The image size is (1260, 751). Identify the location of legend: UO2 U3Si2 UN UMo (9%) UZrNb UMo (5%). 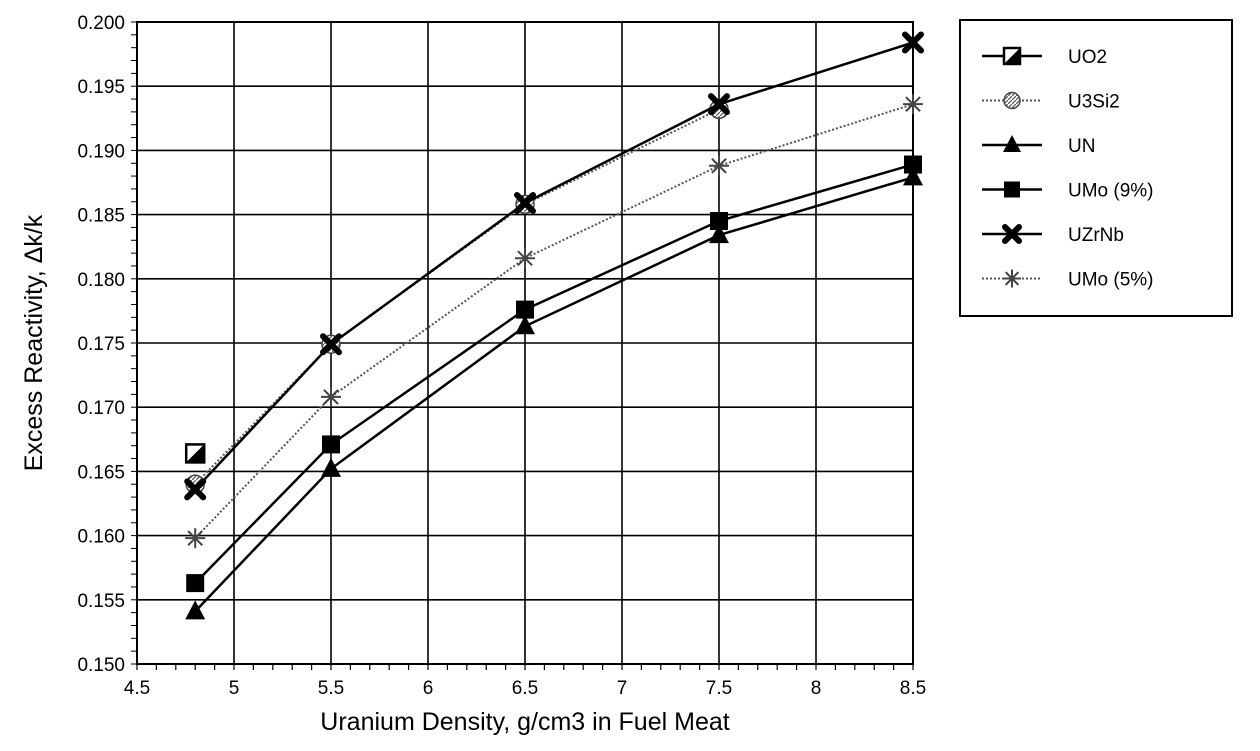
(1096, 168).